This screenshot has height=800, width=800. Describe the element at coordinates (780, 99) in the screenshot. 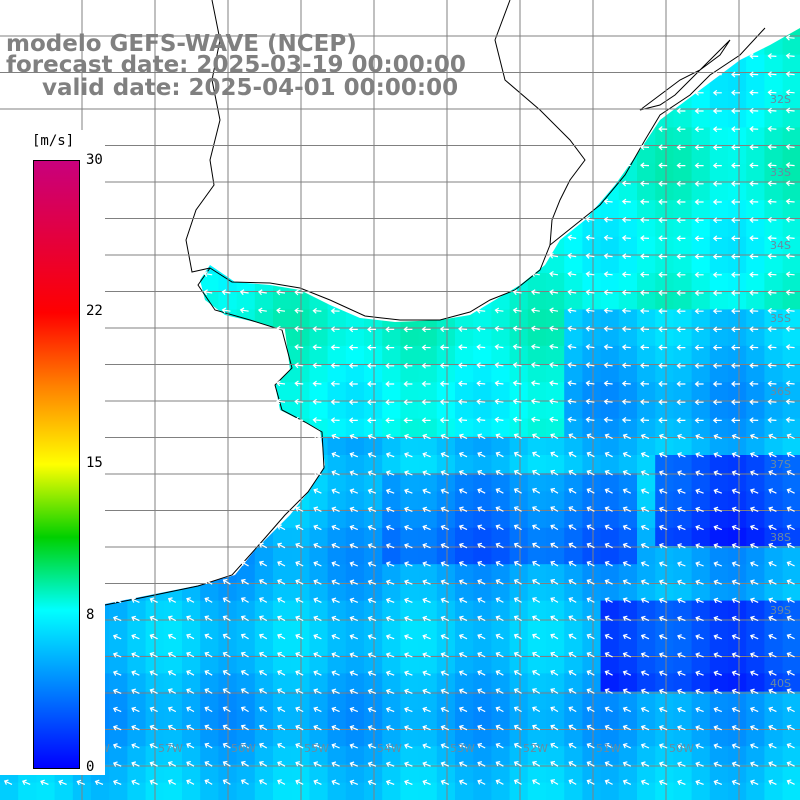

I see `latitude-label: 32S` at that location.